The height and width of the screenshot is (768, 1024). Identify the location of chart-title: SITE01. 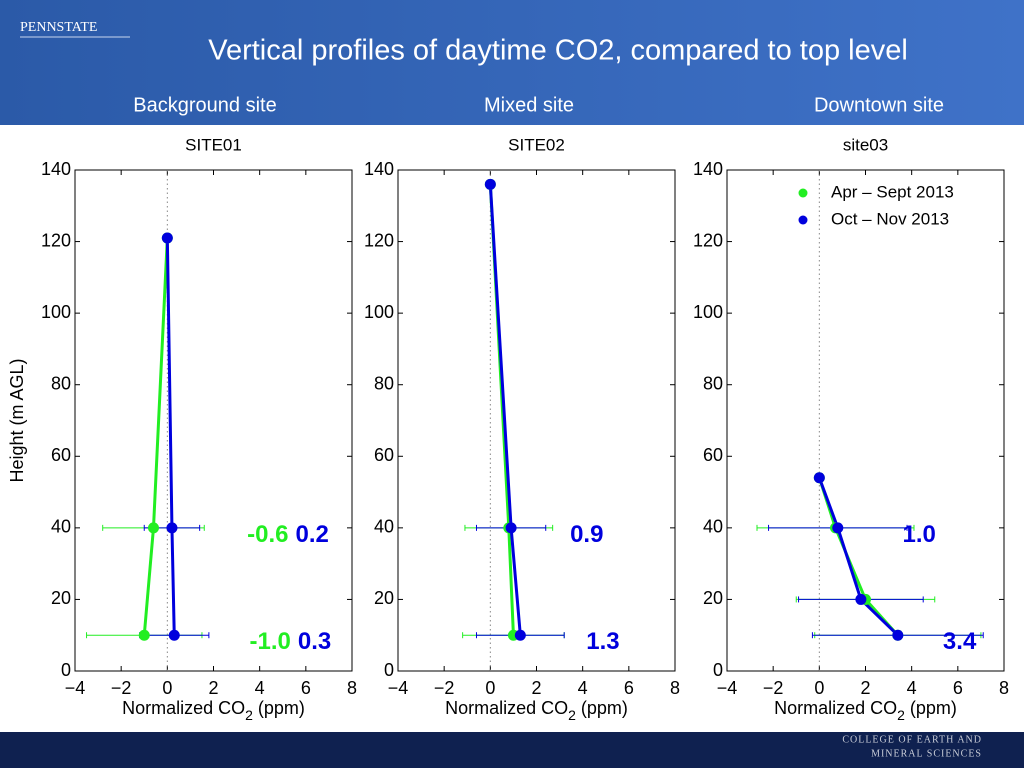
(213, 144).